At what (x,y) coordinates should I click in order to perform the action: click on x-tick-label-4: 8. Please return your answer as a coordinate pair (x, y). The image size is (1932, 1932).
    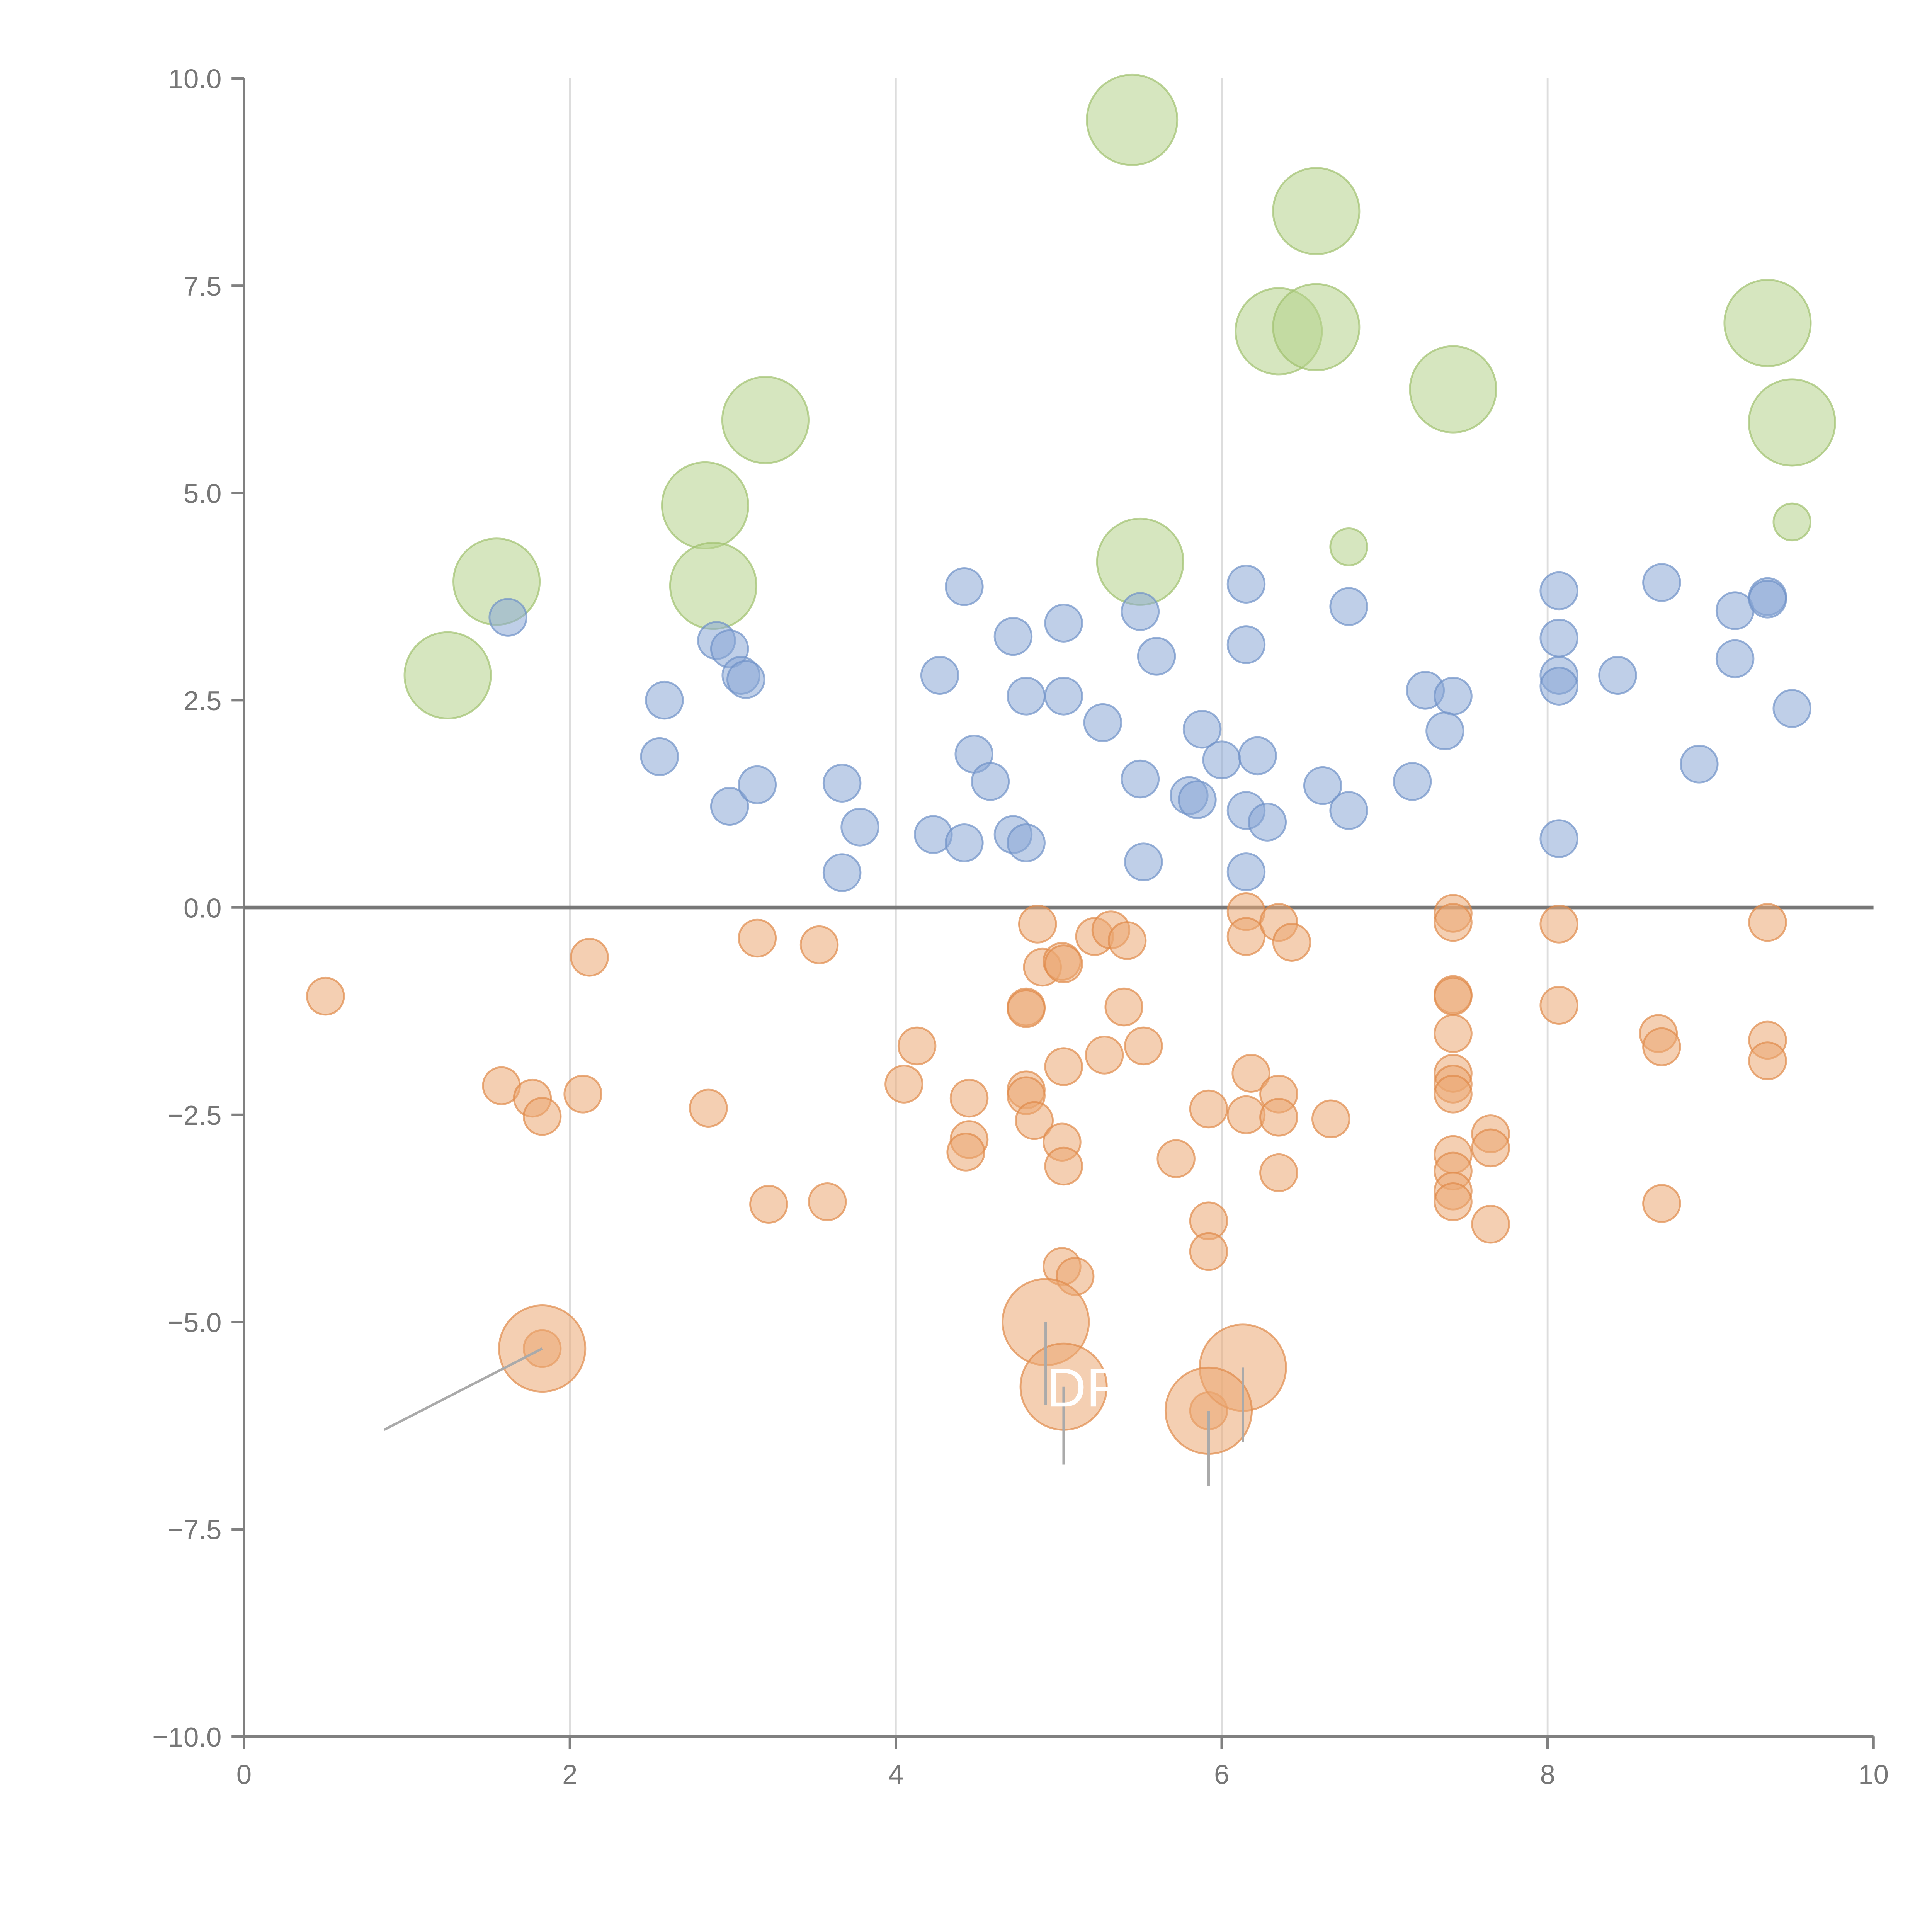
    Looking at the image, I should click on (1547, 1775).